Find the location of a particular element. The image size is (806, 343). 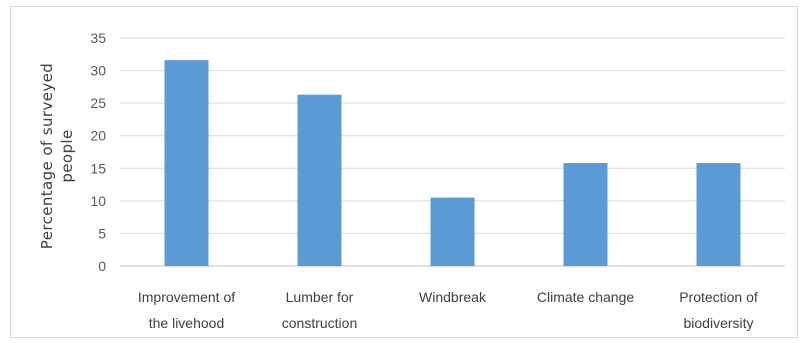

y-tick-label: 30 is located at coordinates (98, 71).